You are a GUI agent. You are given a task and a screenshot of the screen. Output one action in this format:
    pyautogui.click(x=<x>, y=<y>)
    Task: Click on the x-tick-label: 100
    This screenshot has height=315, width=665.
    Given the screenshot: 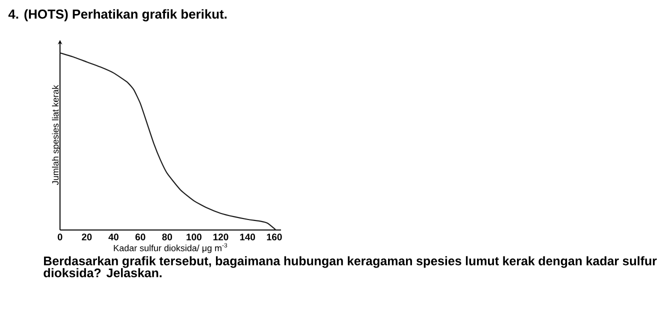 What is the action you would take?
    pyautogui.click(x=194, y=237)
    